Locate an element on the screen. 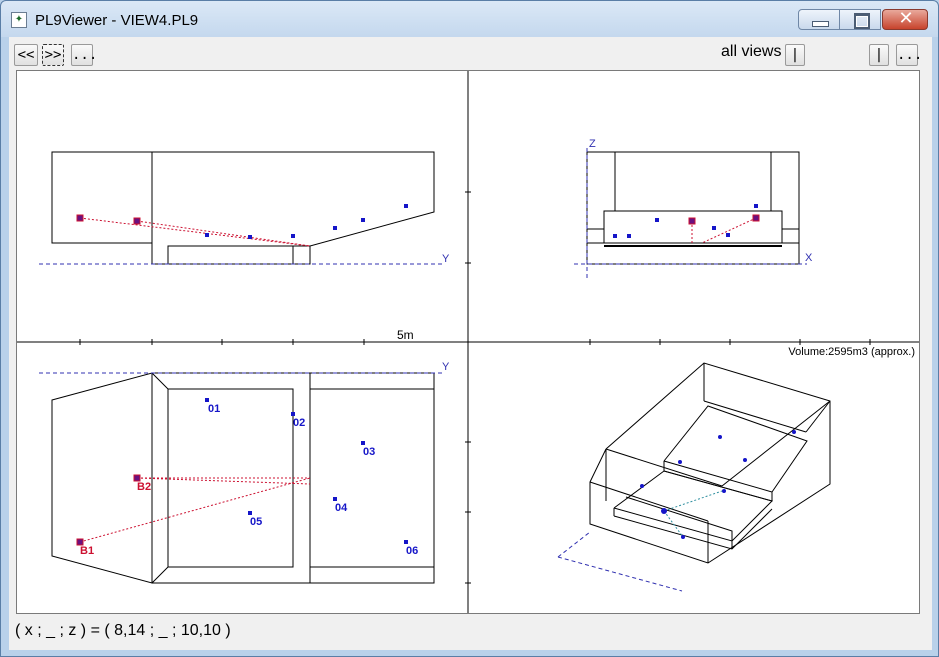 The height and width of the screenshot is (657, 939). receiver-label-b2: B2 is located at coordinates (144, 487).